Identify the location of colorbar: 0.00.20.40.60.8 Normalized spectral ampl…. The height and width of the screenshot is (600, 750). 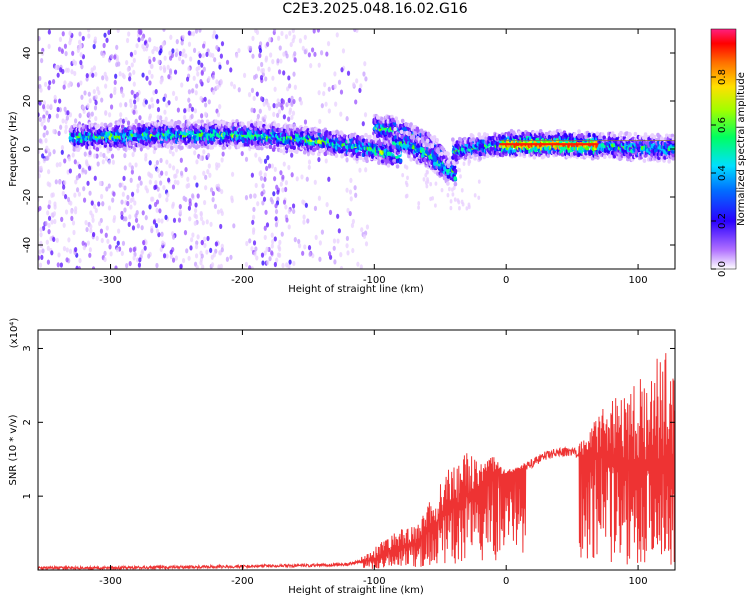
(728, 152).